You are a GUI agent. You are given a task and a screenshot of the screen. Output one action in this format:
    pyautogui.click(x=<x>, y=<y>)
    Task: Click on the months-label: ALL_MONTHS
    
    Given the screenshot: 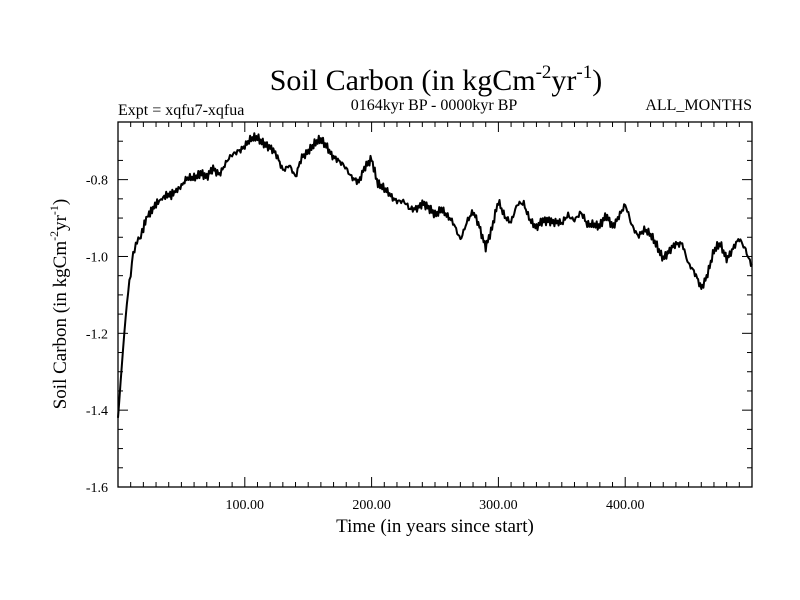 What is the action you would take?
    pyautogui.click(x=698, y=105)
    